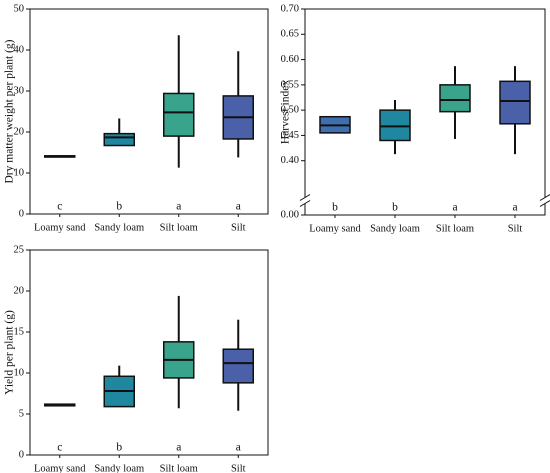 Image resolution: width=550 pixels, height=473 pixels. What do you see at coordinates (10, 352) in the screenshot?
I see `y-axis-label: Yield per plant (g)` at bounding box center [10, 352].